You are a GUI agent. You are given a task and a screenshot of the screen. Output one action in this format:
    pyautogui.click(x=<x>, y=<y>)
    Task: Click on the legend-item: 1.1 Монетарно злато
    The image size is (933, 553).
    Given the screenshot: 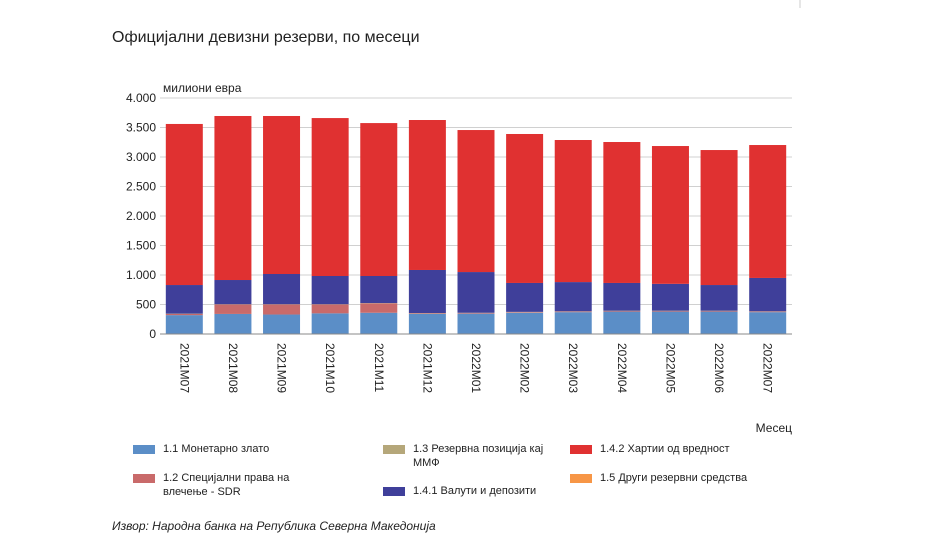 What is the action you would take?
    pyautogui.click(x=223, y=449)
    